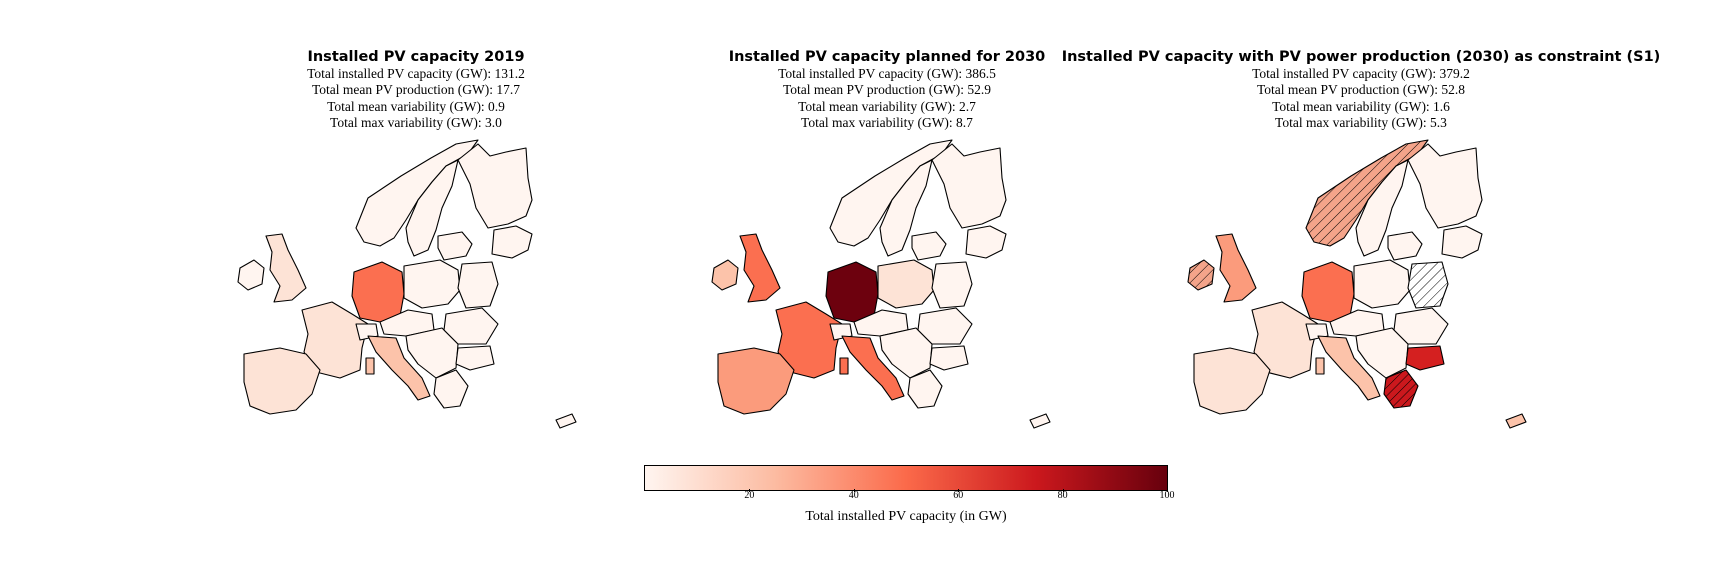 The width and height of the screenshot is (1728, 576). Describe the element at coordinates (887, 122) in the screenshot. I see `stat-max-variability: Total max variability (GW): 8.7` at that location.